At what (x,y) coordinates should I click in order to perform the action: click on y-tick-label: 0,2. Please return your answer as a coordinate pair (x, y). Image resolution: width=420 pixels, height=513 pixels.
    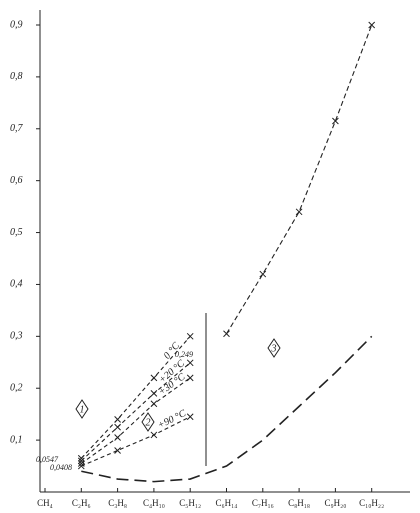
    Looking at the image, I should click on (16, 388).